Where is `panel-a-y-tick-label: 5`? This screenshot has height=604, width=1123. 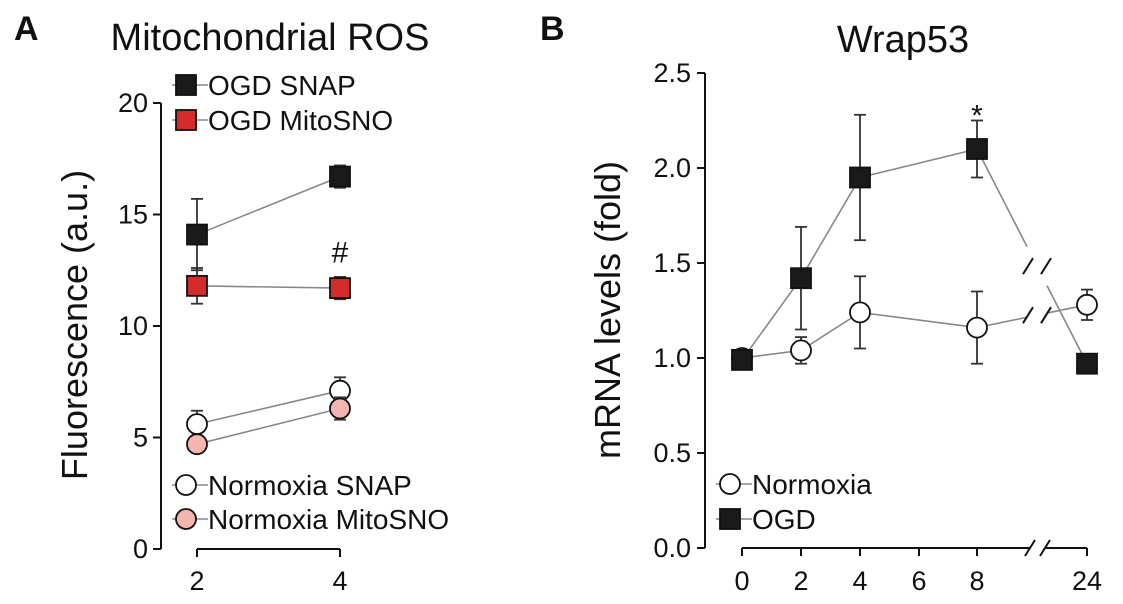 panel-a-y-tick-label: 5 is located at coordinates (140, 438).